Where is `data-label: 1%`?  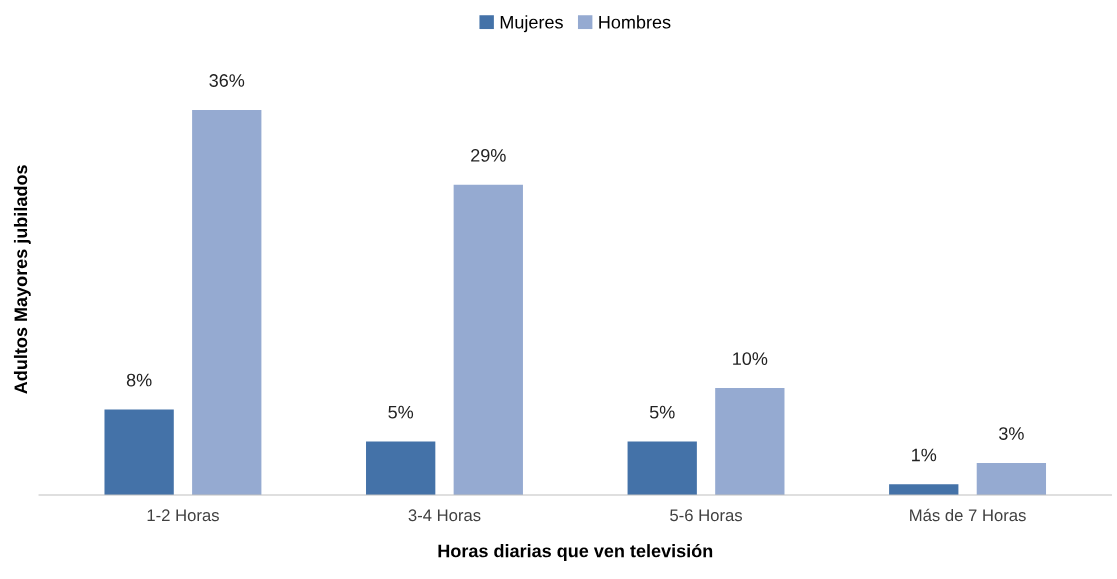 data-label: 1% is located at coordinates (924, 455).